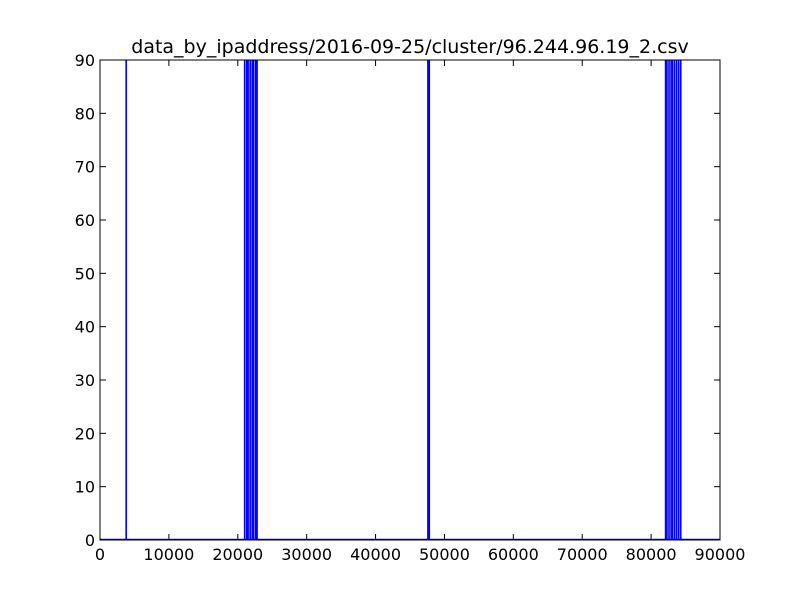 This screenshot has height=600, width=800. I want to click on y-tick-label: 0, so click(90, 540).